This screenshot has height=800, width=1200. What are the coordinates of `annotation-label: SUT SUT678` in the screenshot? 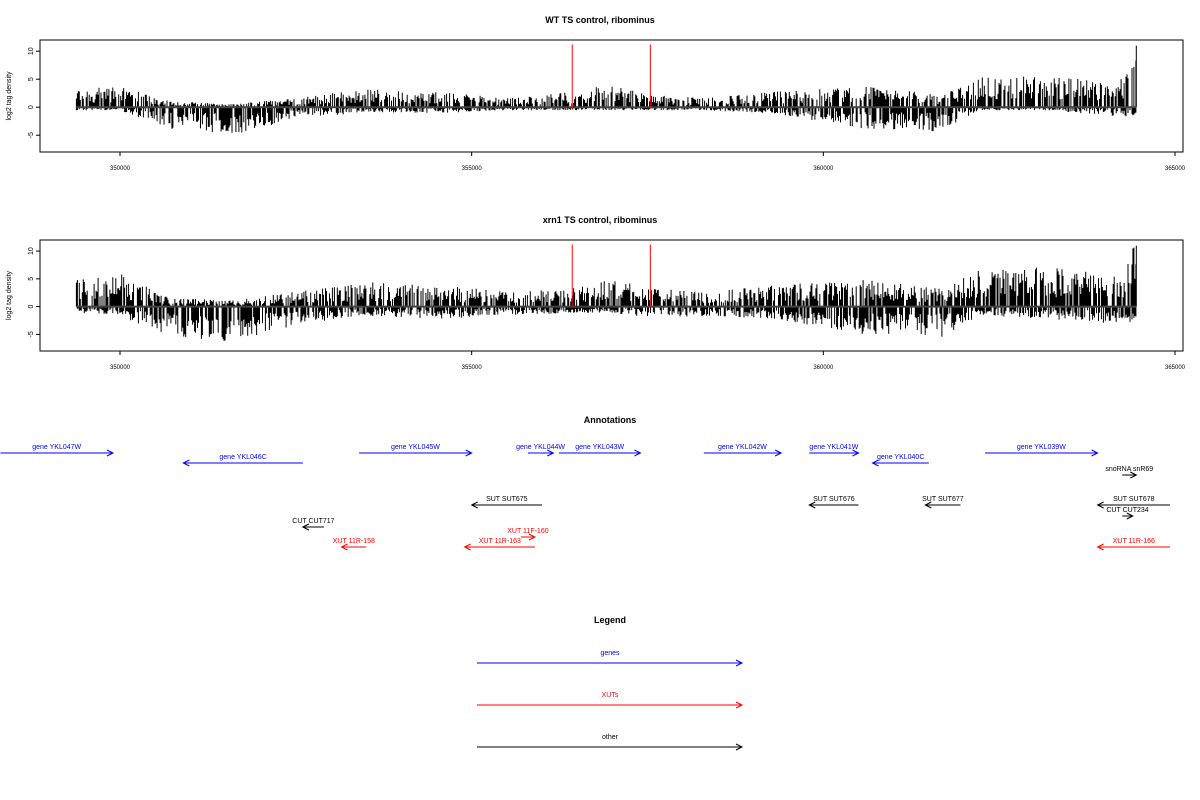 It's located at (1134, 499).